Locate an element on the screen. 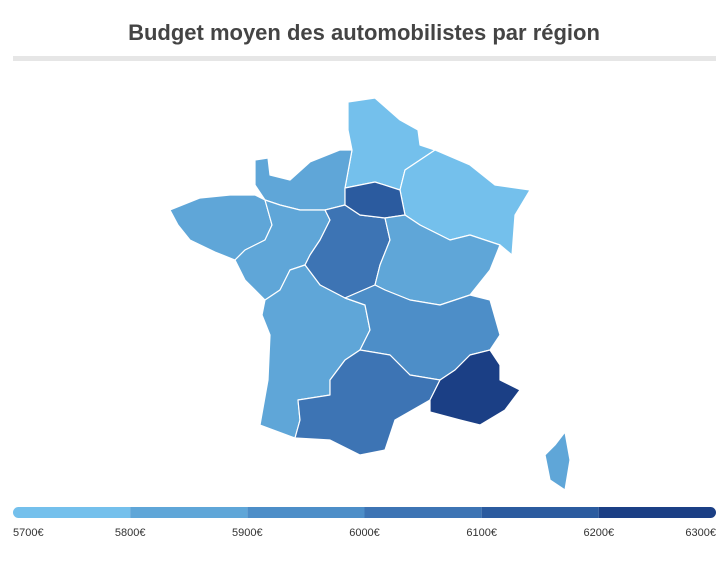 This screenshot has width=728, height=562. colorbar-tick-label: 5800€ is located at coordinates (130, 533).